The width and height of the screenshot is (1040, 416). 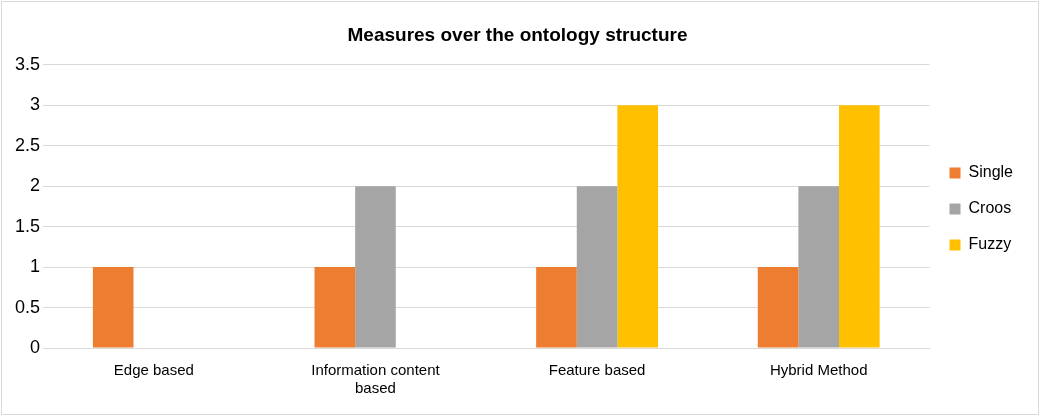 I want to click on y-tick-label: 3.5, so click(x=27, y=63).